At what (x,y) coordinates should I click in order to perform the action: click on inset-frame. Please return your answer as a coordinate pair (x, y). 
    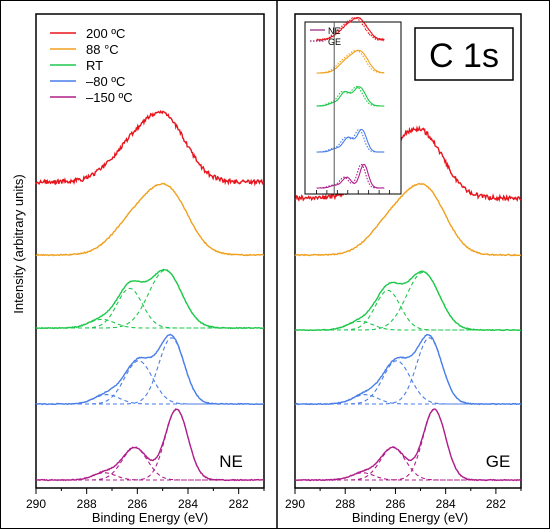
    Looking at the image, I should click on (353, 108).